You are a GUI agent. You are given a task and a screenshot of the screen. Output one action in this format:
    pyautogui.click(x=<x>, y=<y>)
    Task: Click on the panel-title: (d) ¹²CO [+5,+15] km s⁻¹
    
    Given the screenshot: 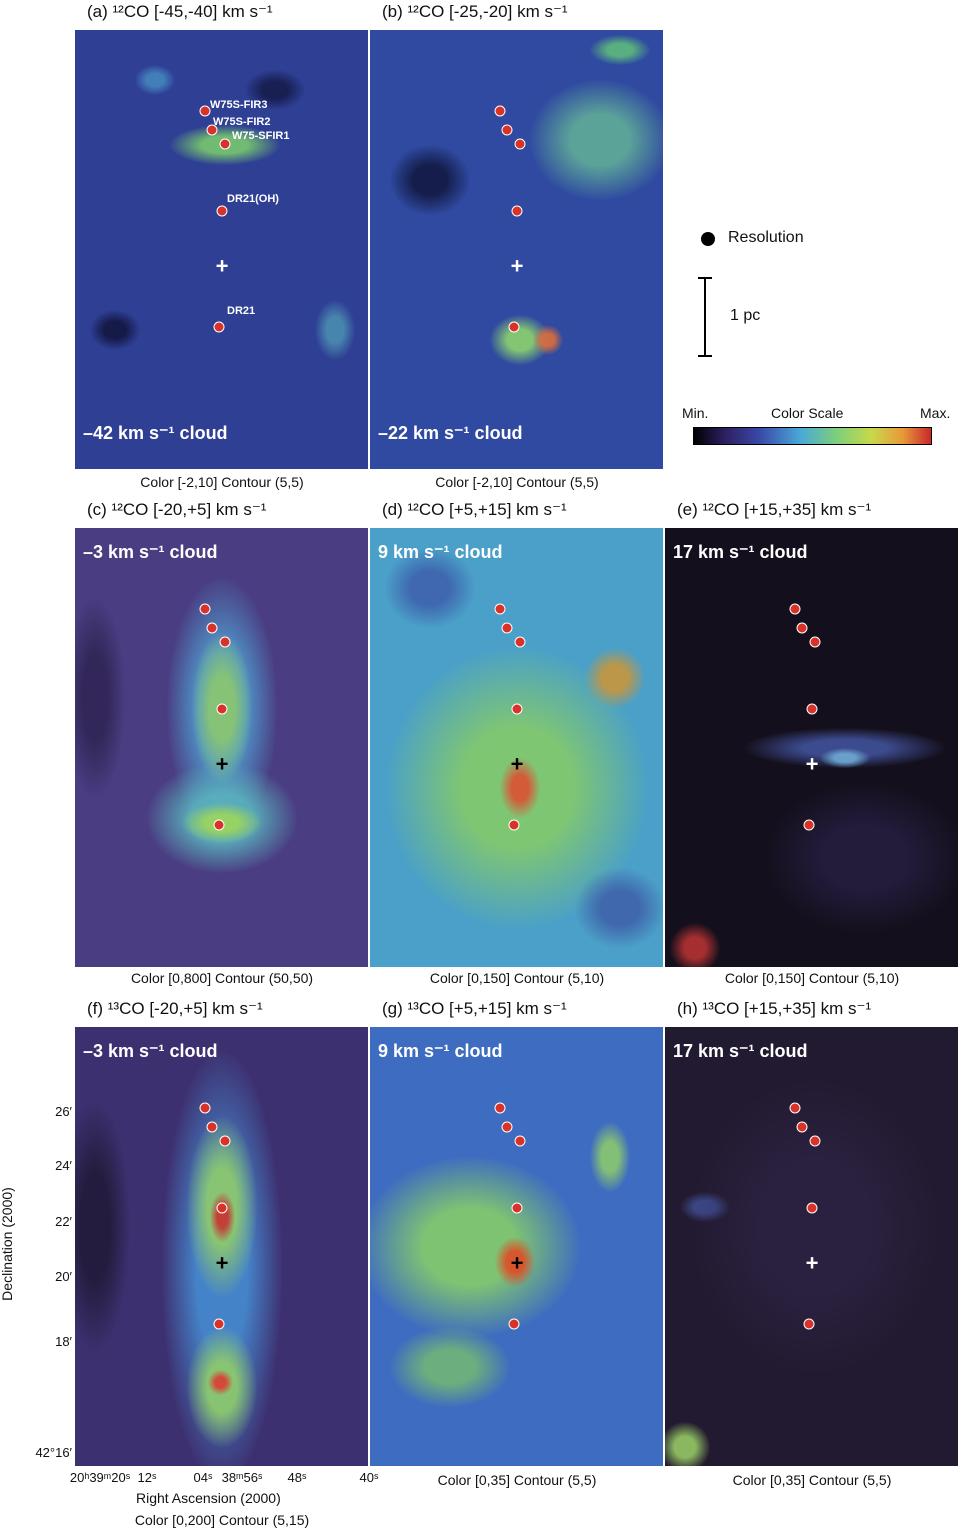 What is the action you would take?
    pyautogui.click(x=474, y=509)
    